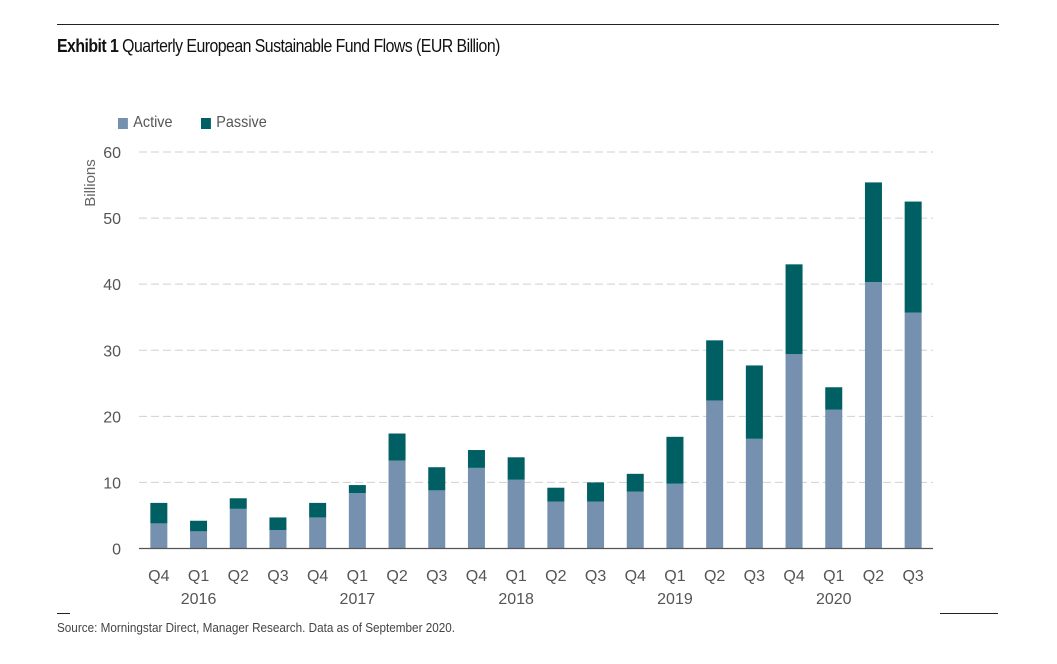 This screenshot has width=1057, height=664. Describe the element at coordinates (116, 550) in the screenshot. I see `y-tick-label: 0` at that location.